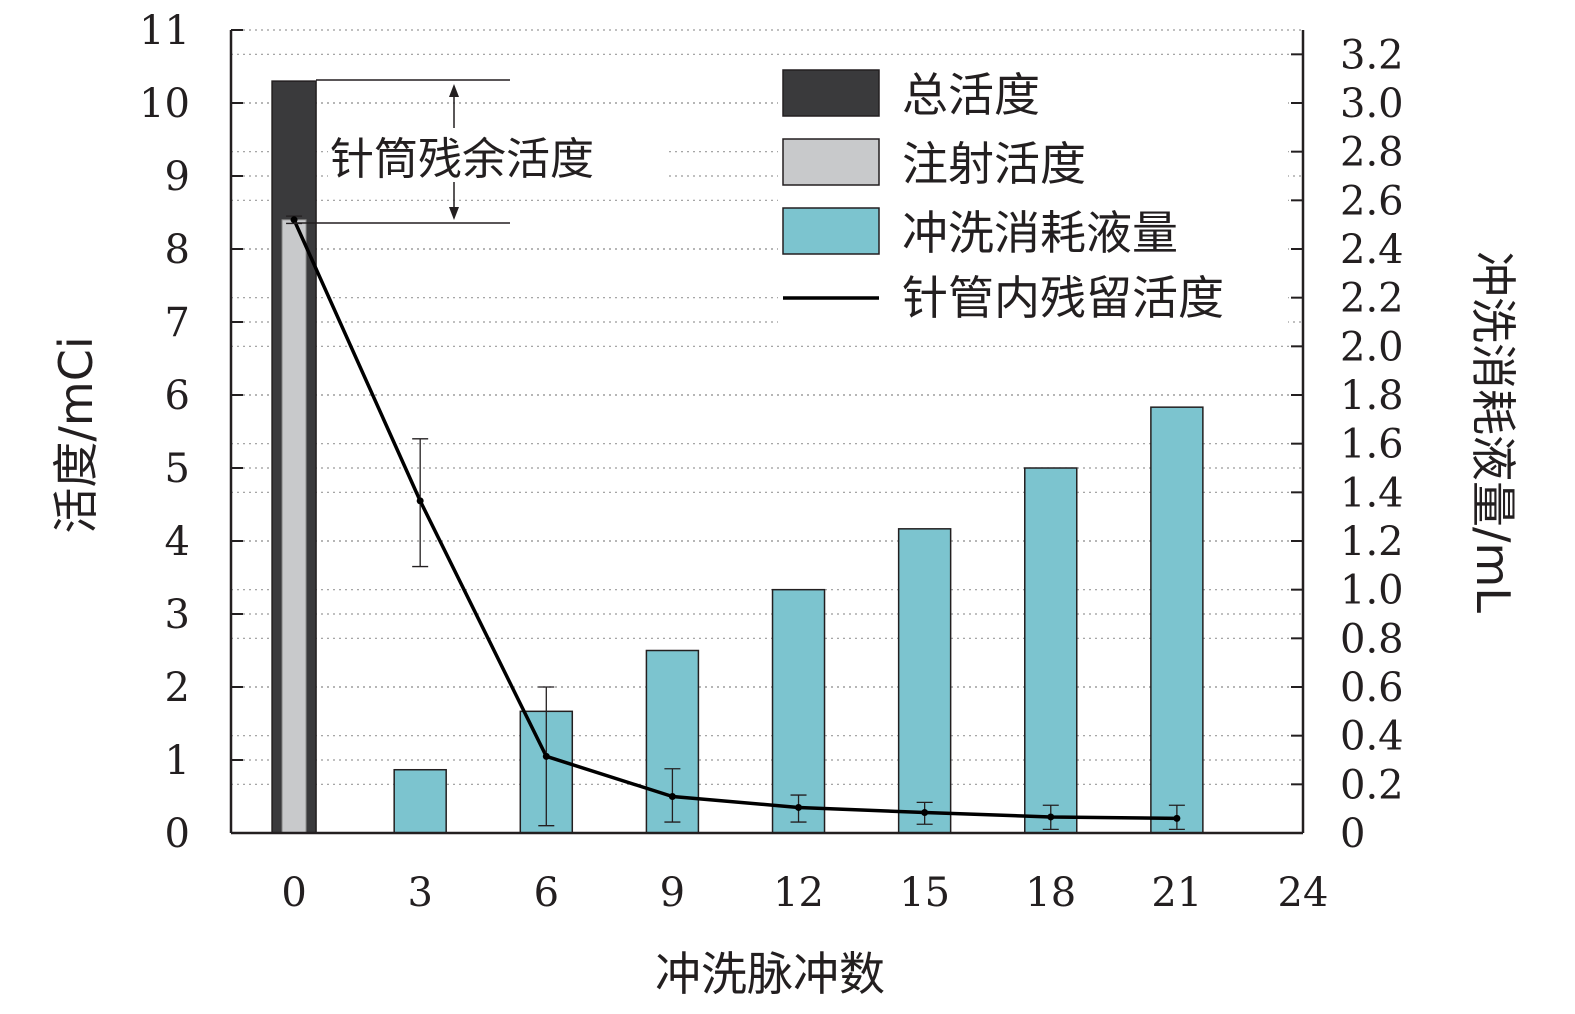  I want to click on y-right-tick-label: 2.0, so click(1372, 347).